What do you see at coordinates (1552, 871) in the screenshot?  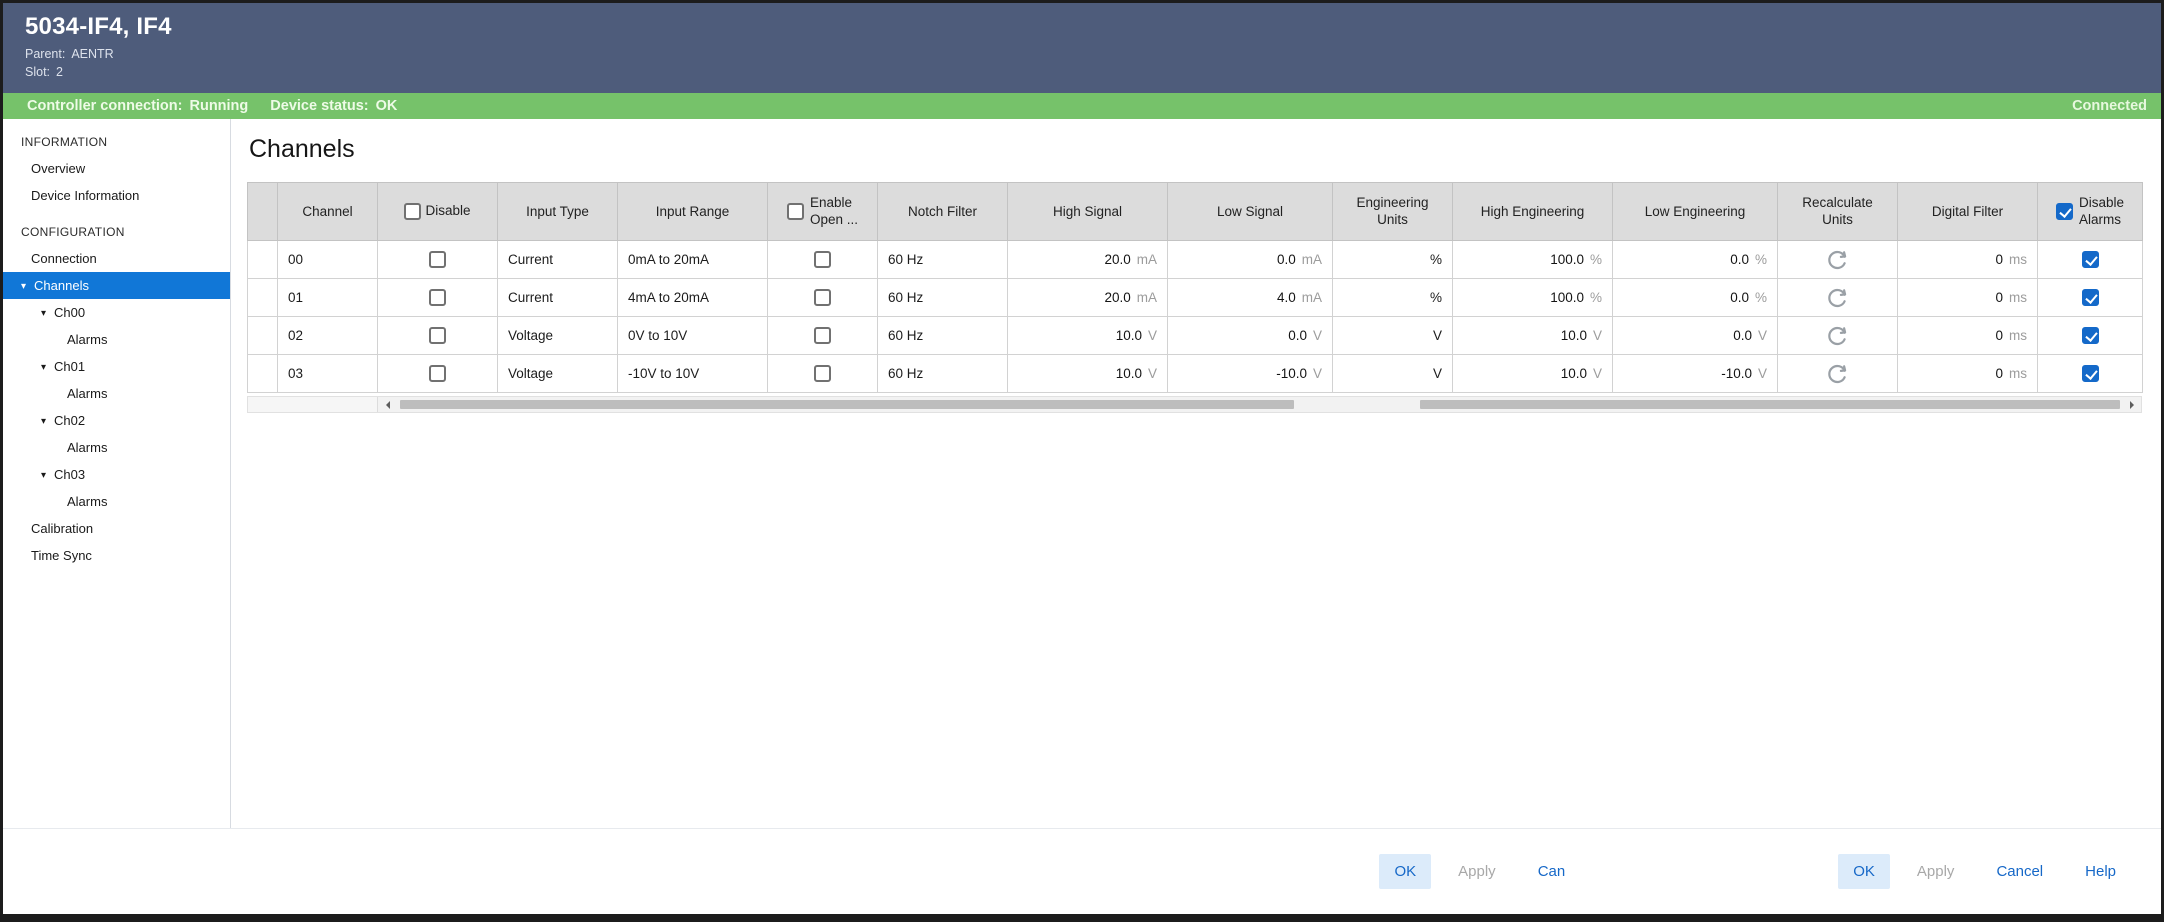 I see `cancel-button-truncated: Can` at bounding box center [1552, 871].